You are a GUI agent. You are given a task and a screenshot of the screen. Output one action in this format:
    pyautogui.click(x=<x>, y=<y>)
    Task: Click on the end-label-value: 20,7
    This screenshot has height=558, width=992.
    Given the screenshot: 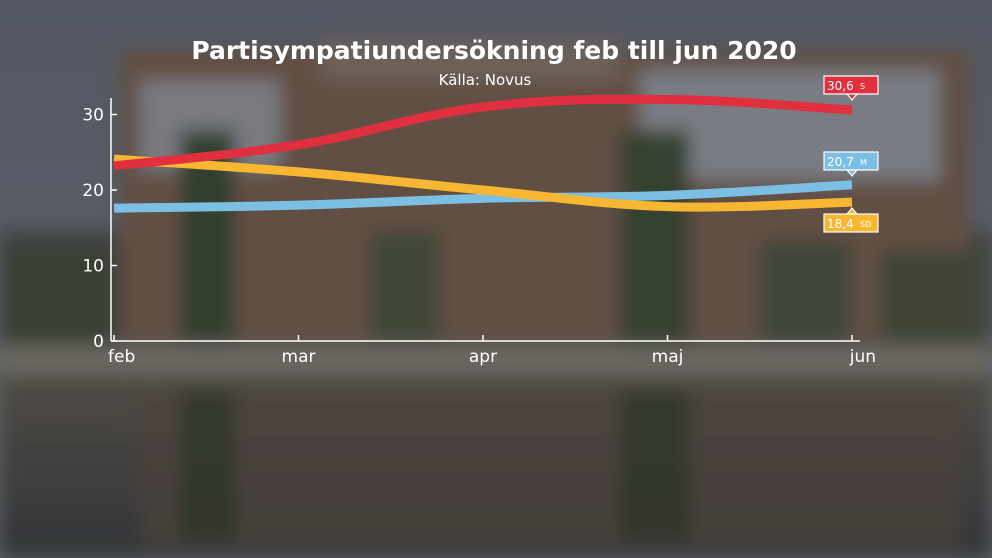 What is the action you would take?
    pyautogui.click(x=840, y=162)
    